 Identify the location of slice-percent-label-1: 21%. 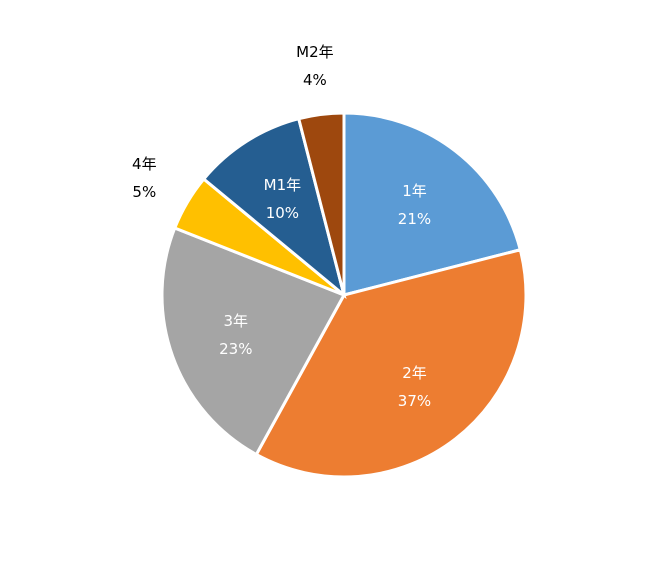
(414, 219).